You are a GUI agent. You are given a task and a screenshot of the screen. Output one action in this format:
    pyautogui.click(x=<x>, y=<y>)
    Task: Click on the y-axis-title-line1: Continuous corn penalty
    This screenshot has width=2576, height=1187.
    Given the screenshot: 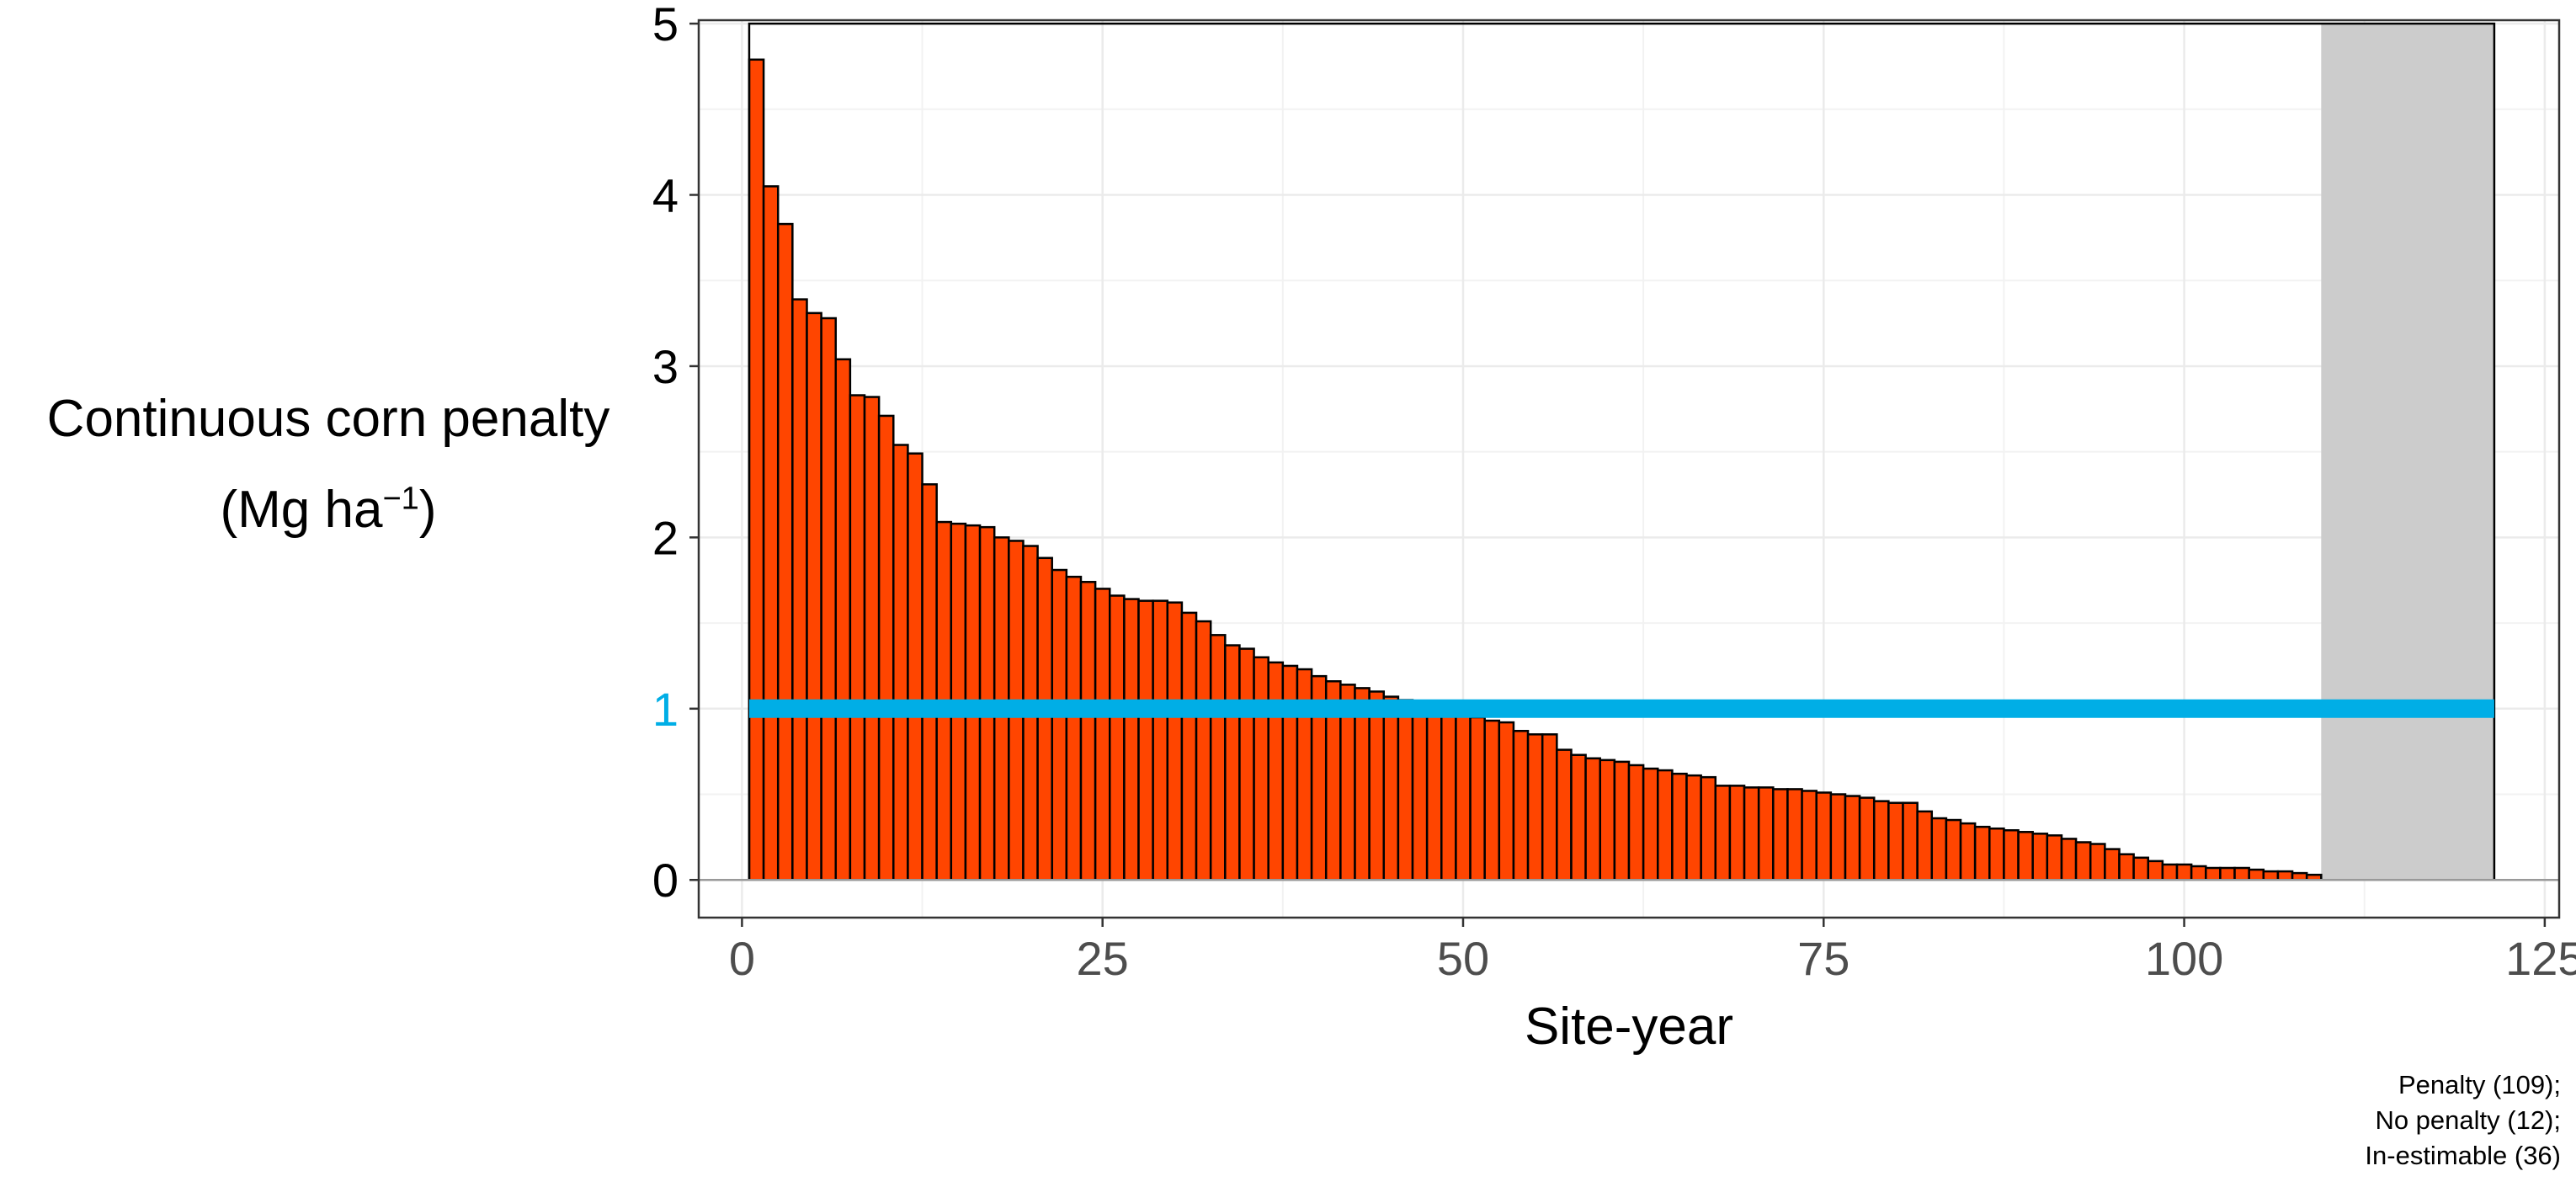 What is the action you would take?
    pyautogui.click(x=328, y=419)
    